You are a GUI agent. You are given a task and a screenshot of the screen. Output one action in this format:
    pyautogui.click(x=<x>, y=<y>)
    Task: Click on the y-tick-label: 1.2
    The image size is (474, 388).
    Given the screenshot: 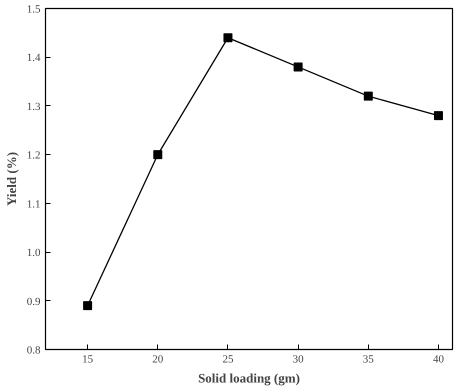 What is the action you would take?
    pyautogui.click(x=33, y=156)
    